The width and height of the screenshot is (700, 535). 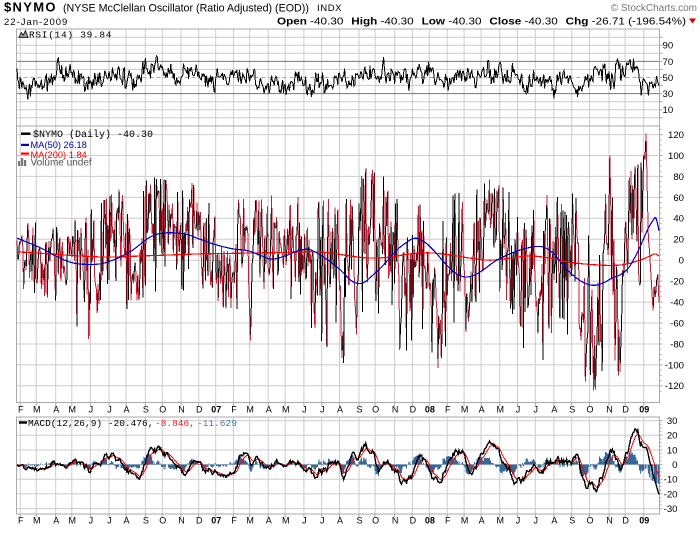 I want to click on svg-text: $NYMO (Daily) -40.30, so click(x=93, y=135).